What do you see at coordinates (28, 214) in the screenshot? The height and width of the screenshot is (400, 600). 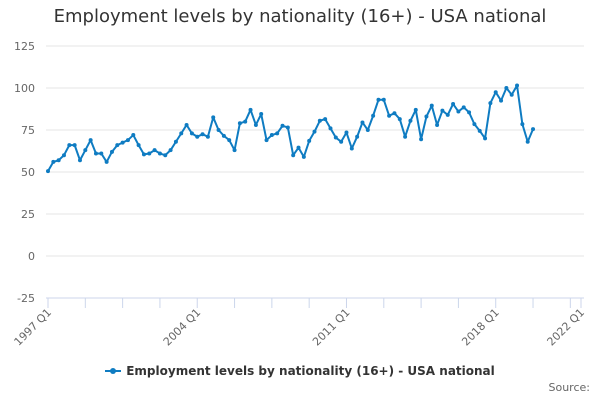 I see `y-tick-label: 25` at bounding box center [28, 214].